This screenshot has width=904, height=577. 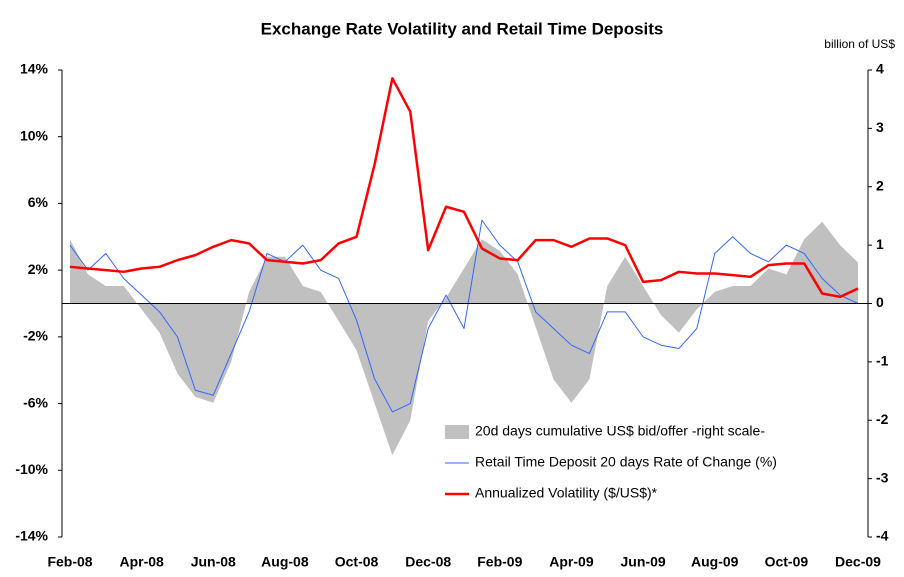 What do you see at coordinates (457, 432) in the screenshot?
I see `legend-swatch` at bounding box center [457, 432].